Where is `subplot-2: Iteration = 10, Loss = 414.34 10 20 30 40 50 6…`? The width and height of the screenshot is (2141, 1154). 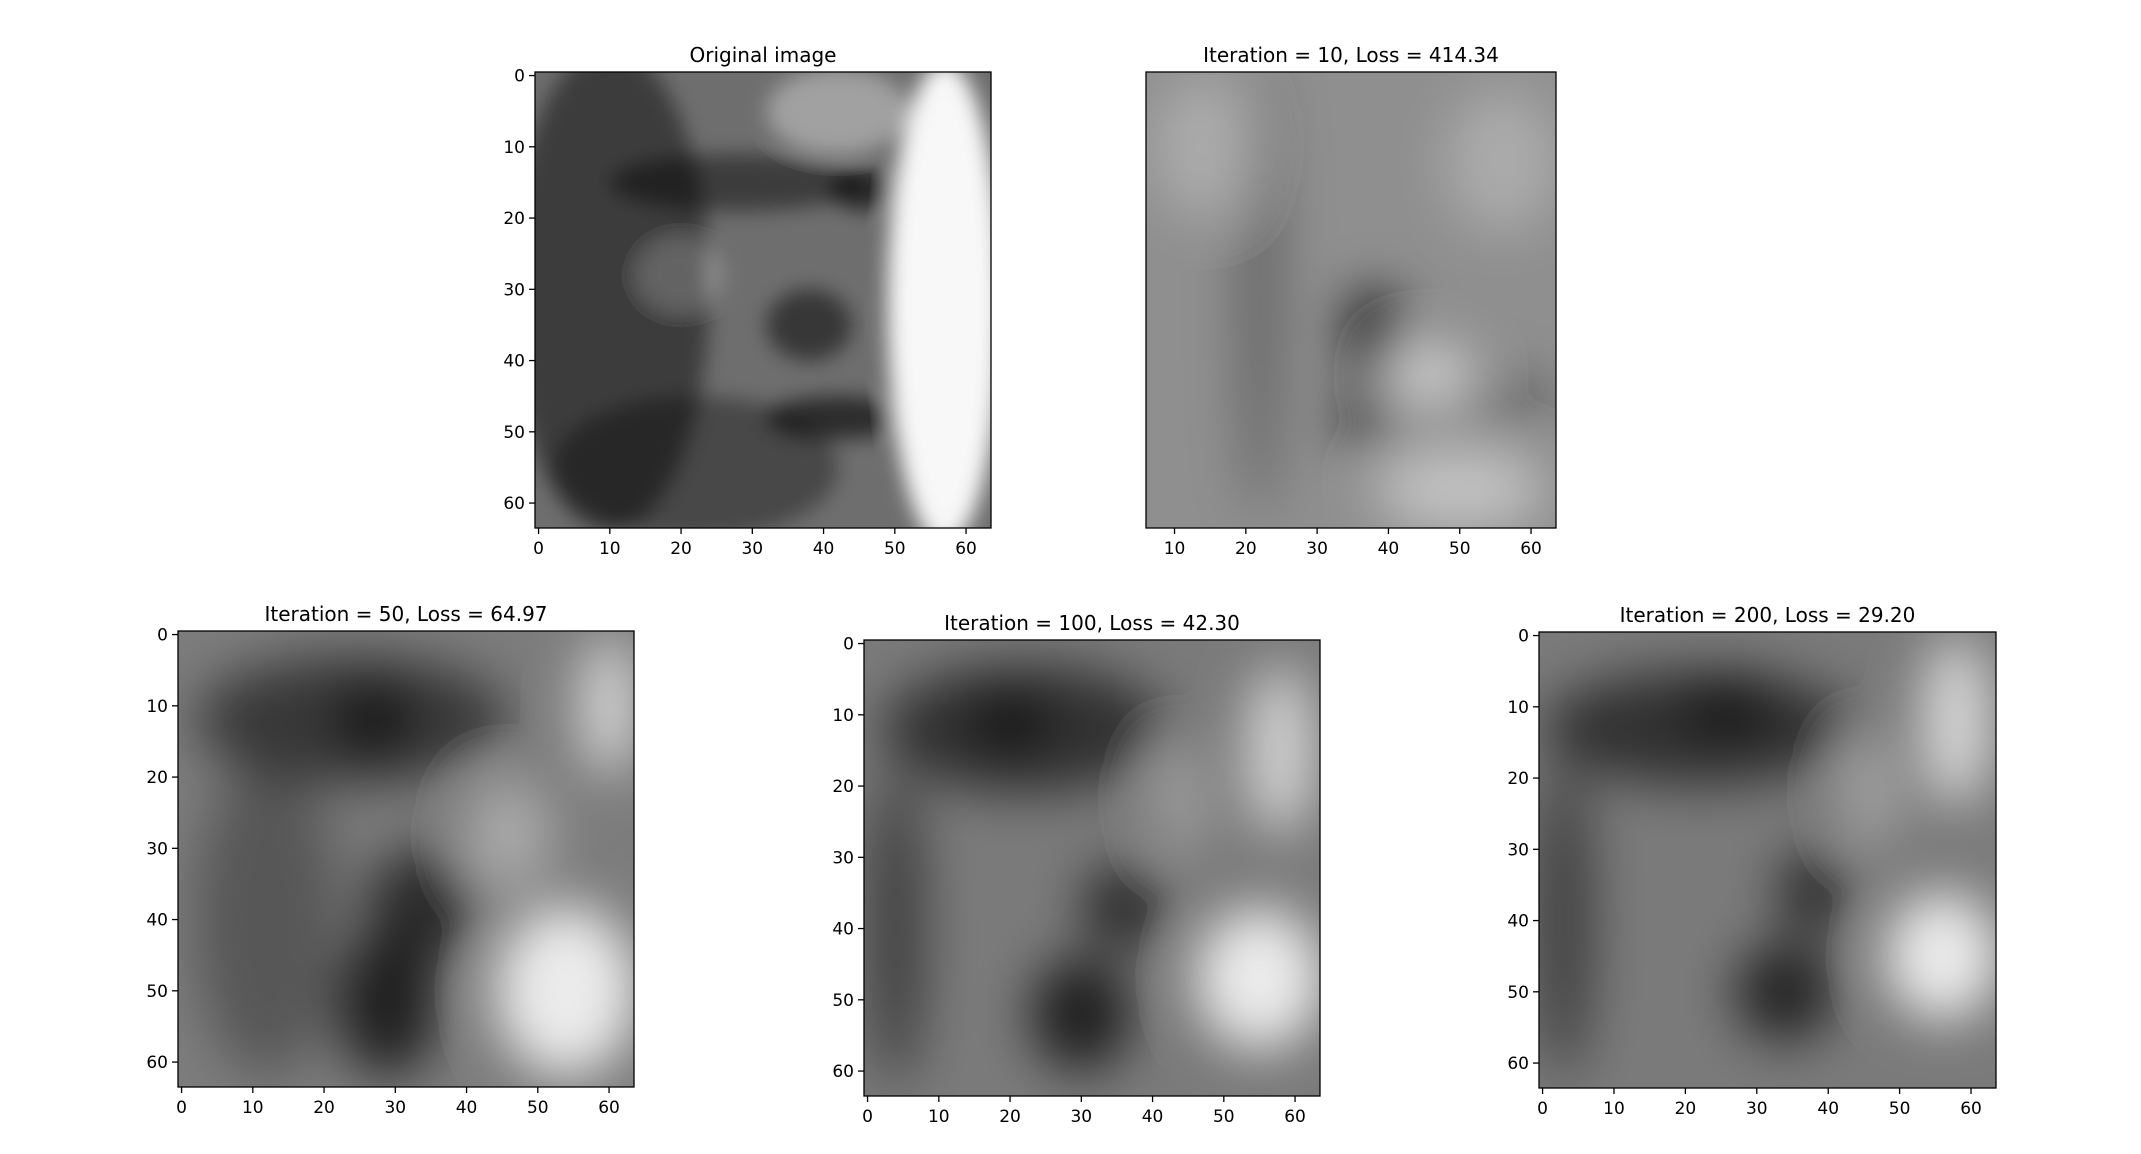 subplot-2: Iteration = 10, Loss = 414.34 10 20 30 40 50 6… is located at coordinates (1351, 301).